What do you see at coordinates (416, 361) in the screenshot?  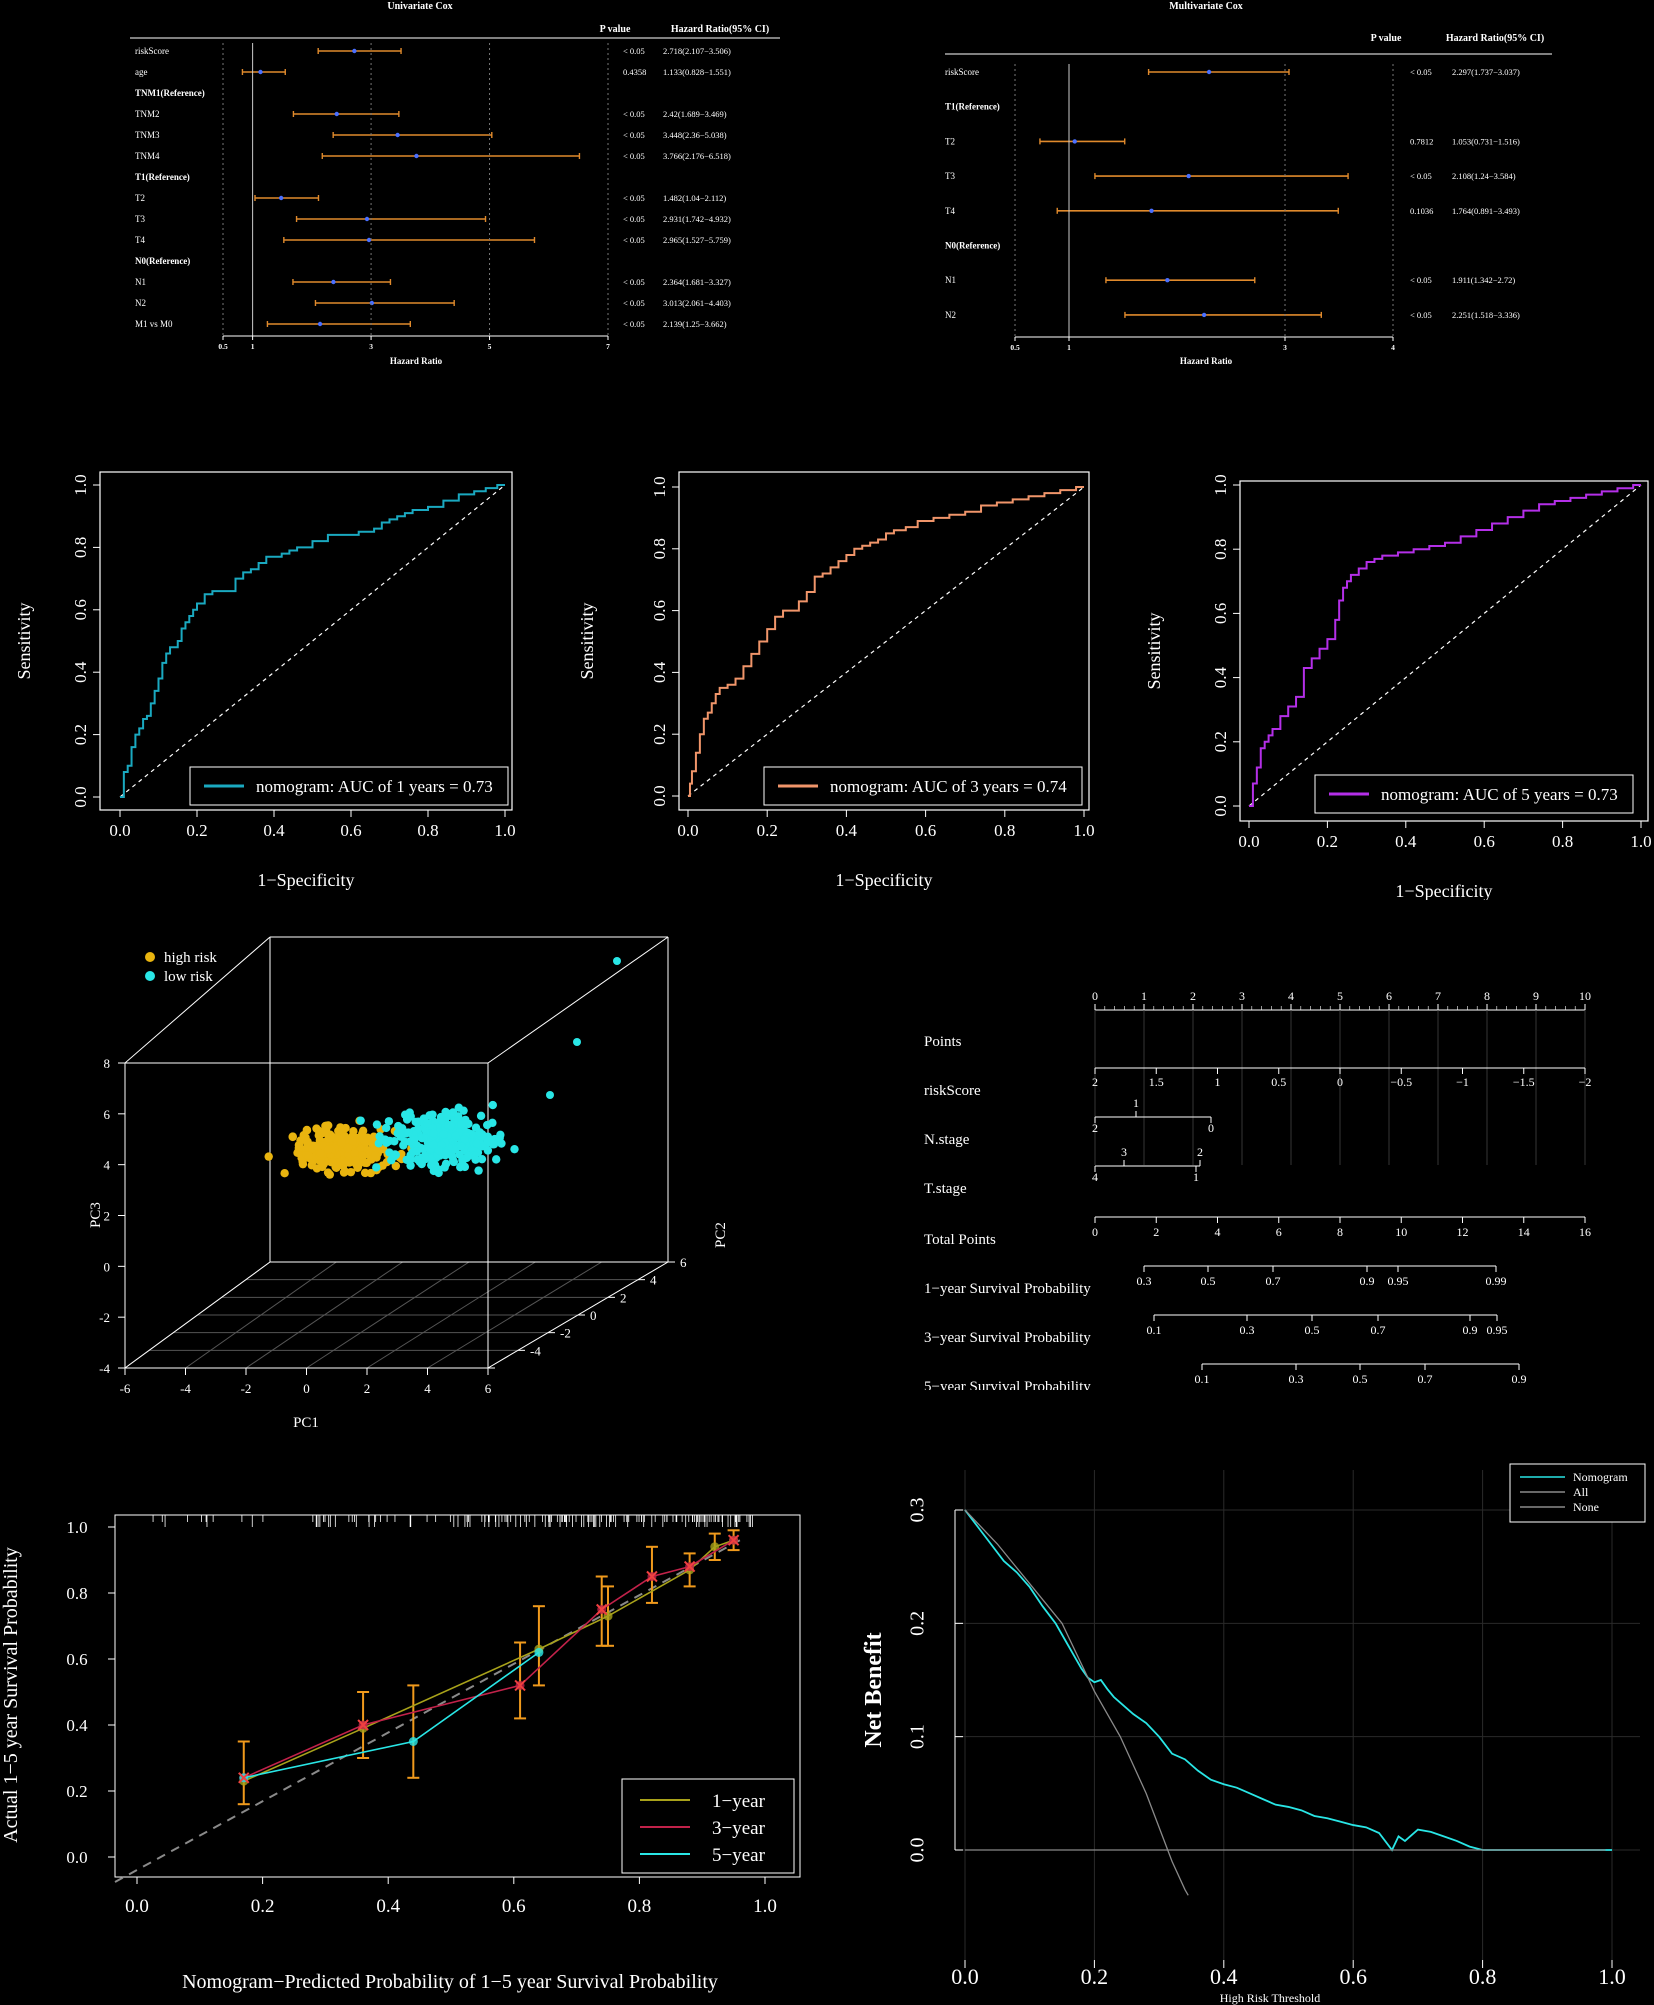 I see `univariate-xlabel: Hazard Ratio` at bounding box center [416, 361].